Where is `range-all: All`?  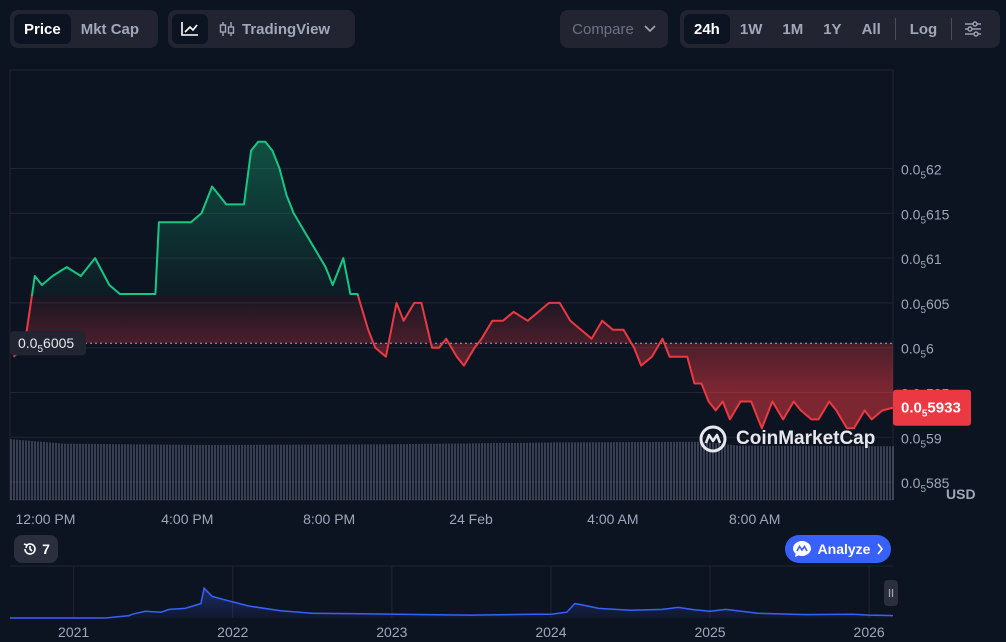
range-all: All is located at coordinates (871, 29).